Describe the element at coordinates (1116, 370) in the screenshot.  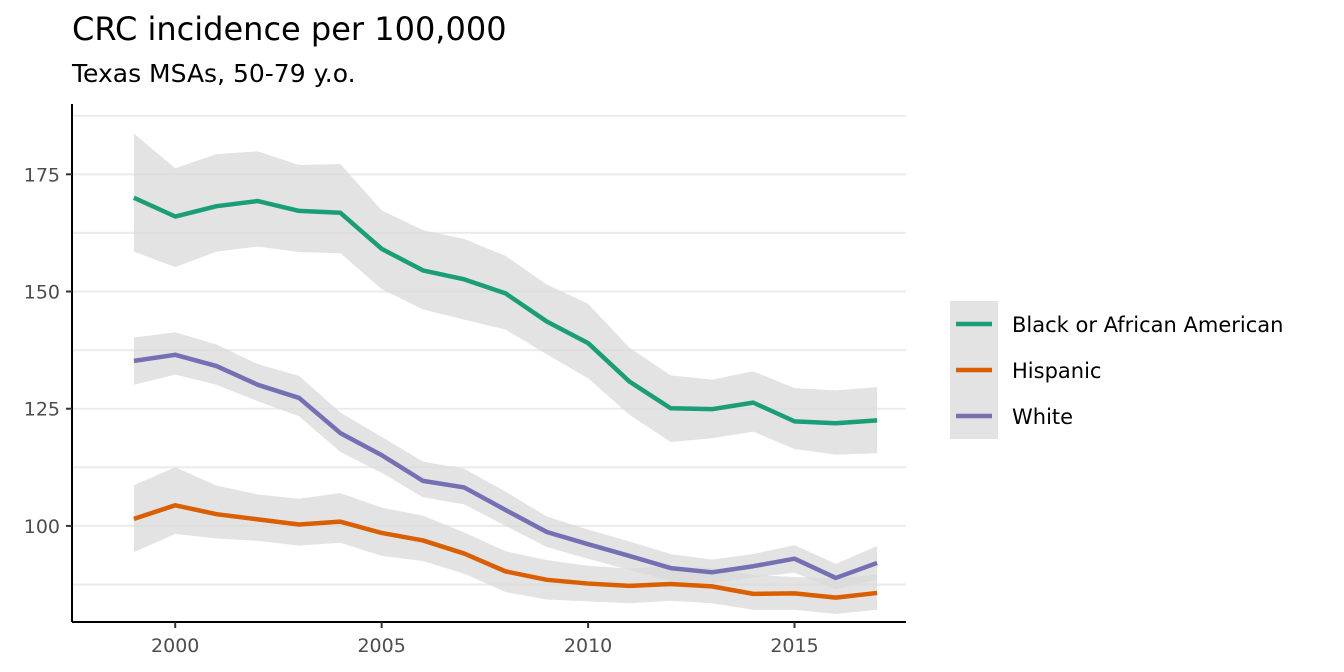
I see `legend: Black or African American Hispanic White` at that location.